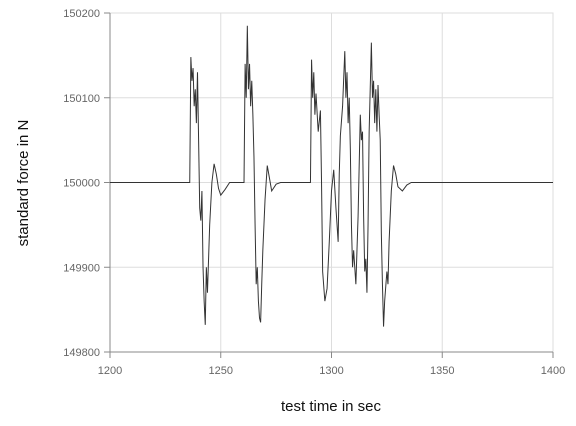 The image size is (576, 426). I want to click on y-tick-label: 150200, so click(81, 14).